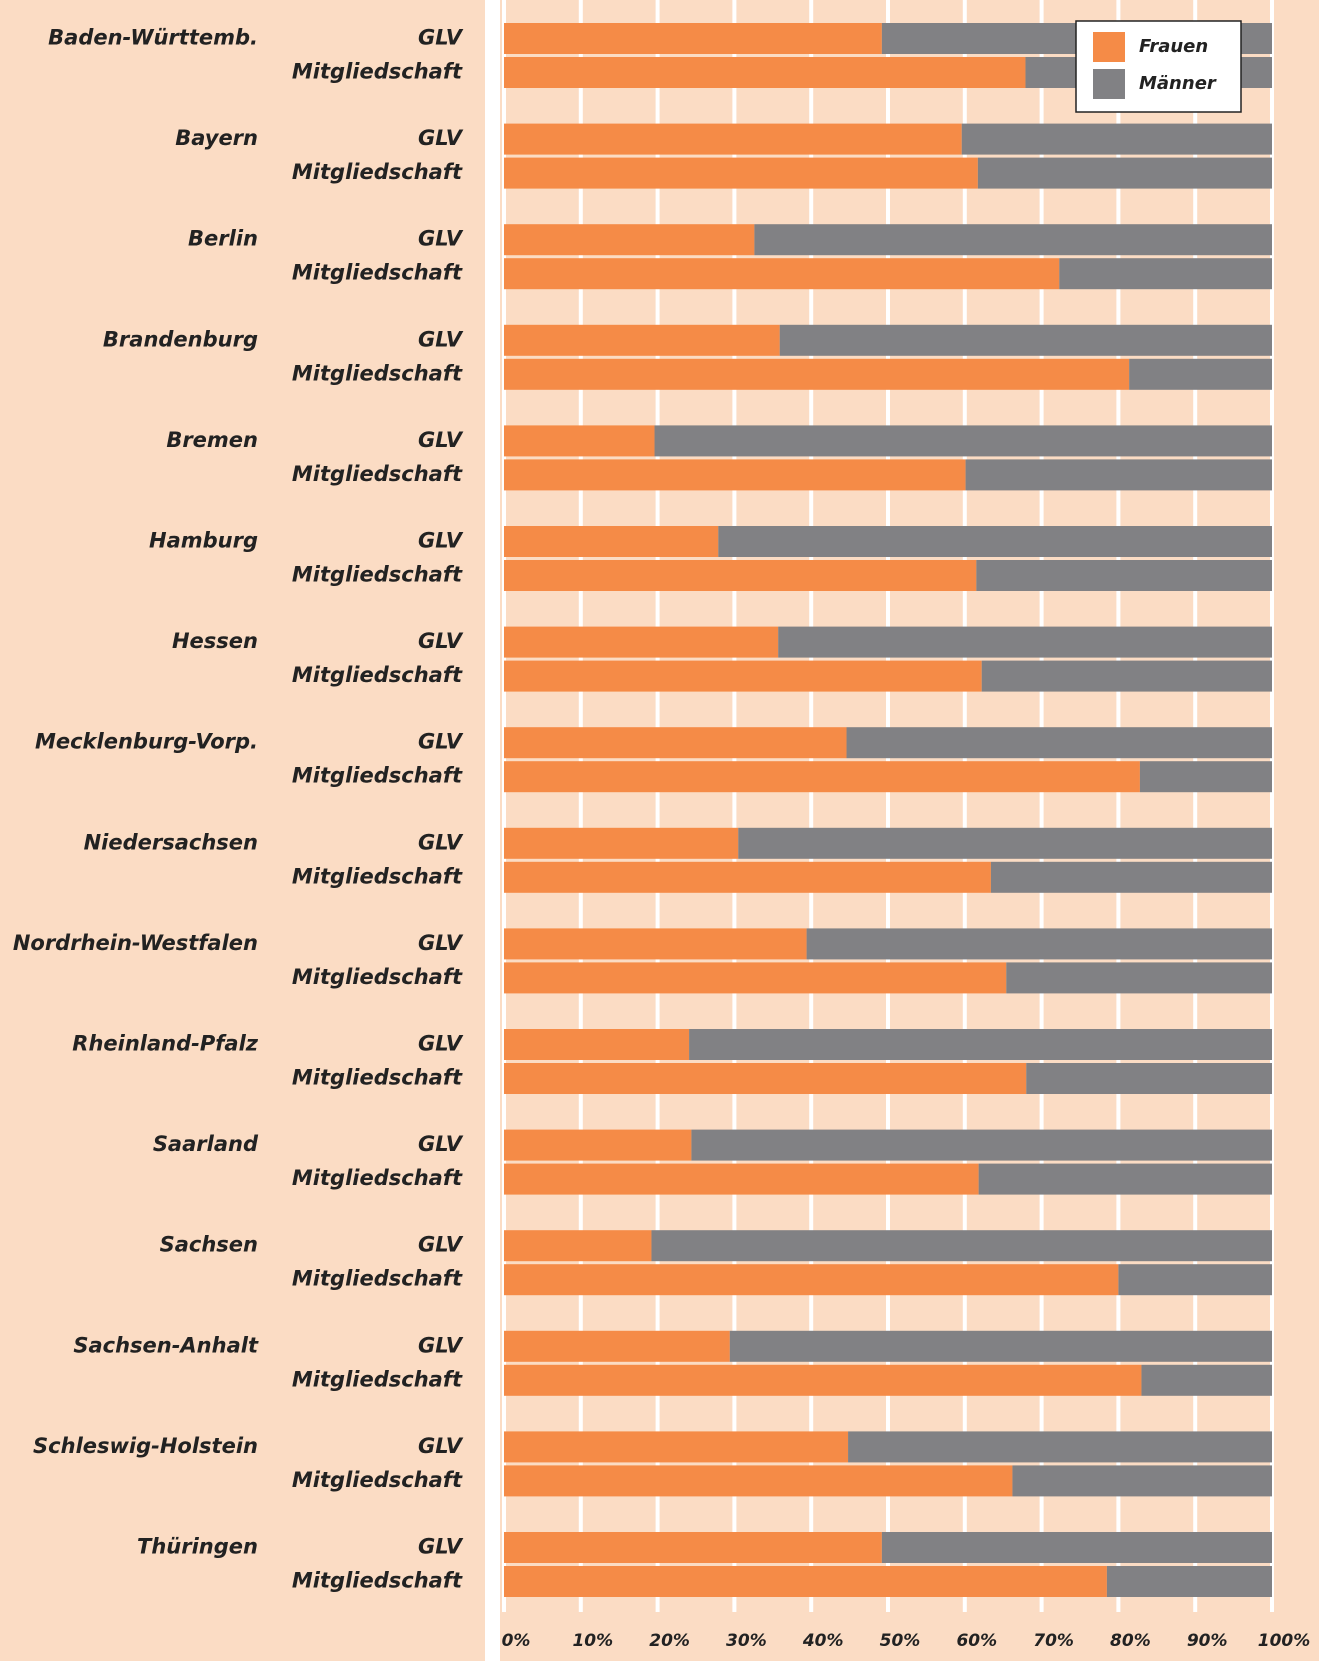  I want to click on group-label: Berlin, so click(223, 239).